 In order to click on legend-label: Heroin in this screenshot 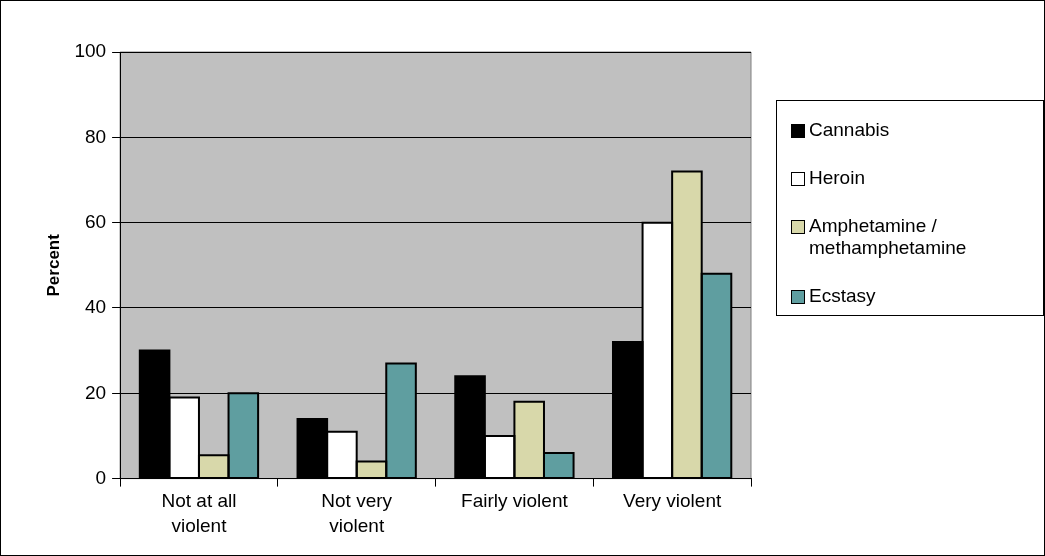, I will do `click(837, 178)`.